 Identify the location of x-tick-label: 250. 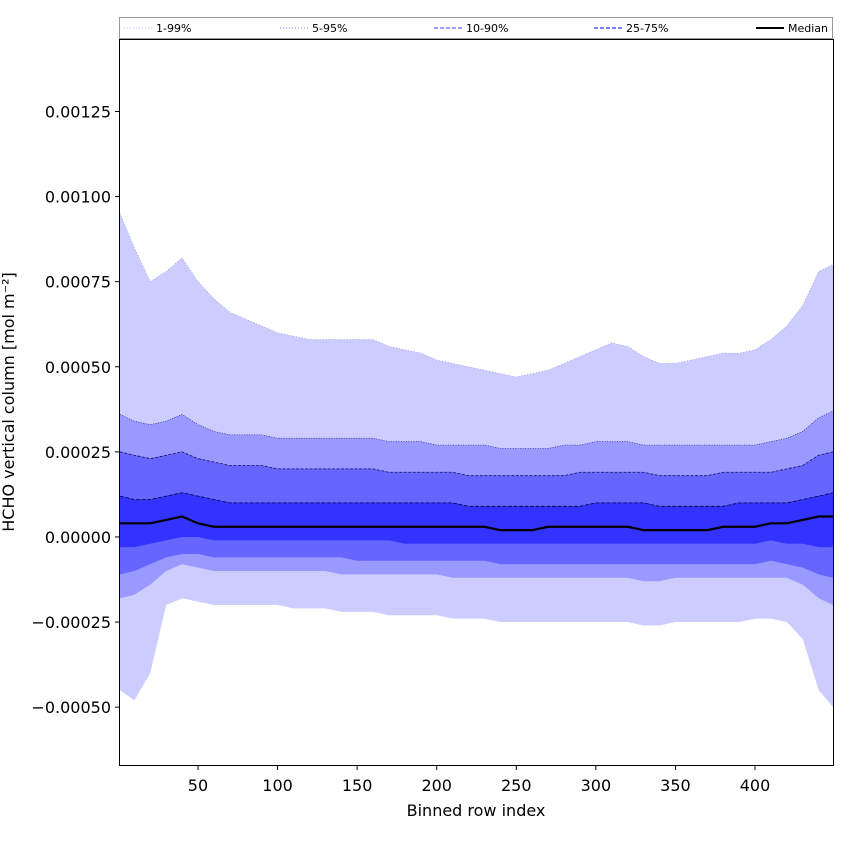
(516, 785).